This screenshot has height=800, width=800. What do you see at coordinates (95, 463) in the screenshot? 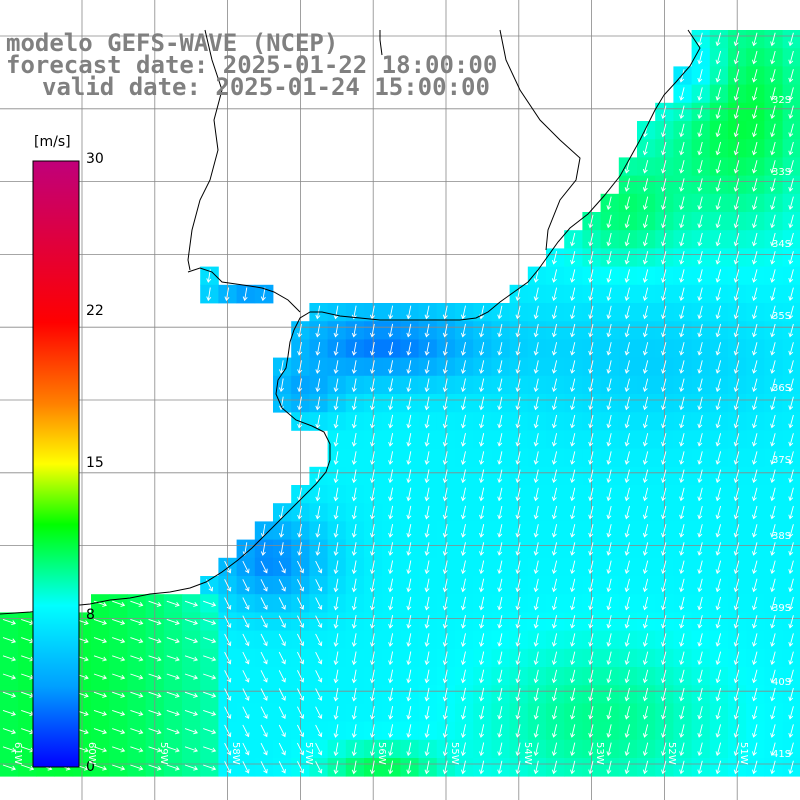
I see `colorbar-tick-15: 15` at bounding box center [95, 463].